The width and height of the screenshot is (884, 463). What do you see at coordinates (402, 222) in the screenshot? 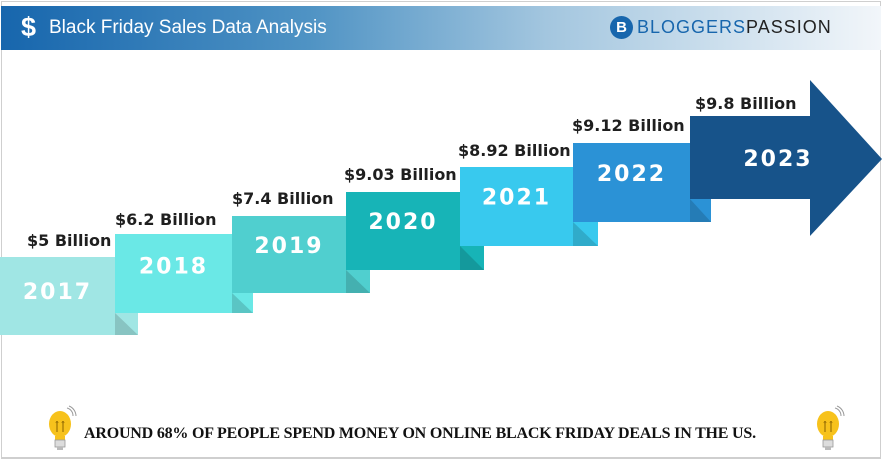
I see `year-label-2020: 2020` at bounding box center [402, 222].